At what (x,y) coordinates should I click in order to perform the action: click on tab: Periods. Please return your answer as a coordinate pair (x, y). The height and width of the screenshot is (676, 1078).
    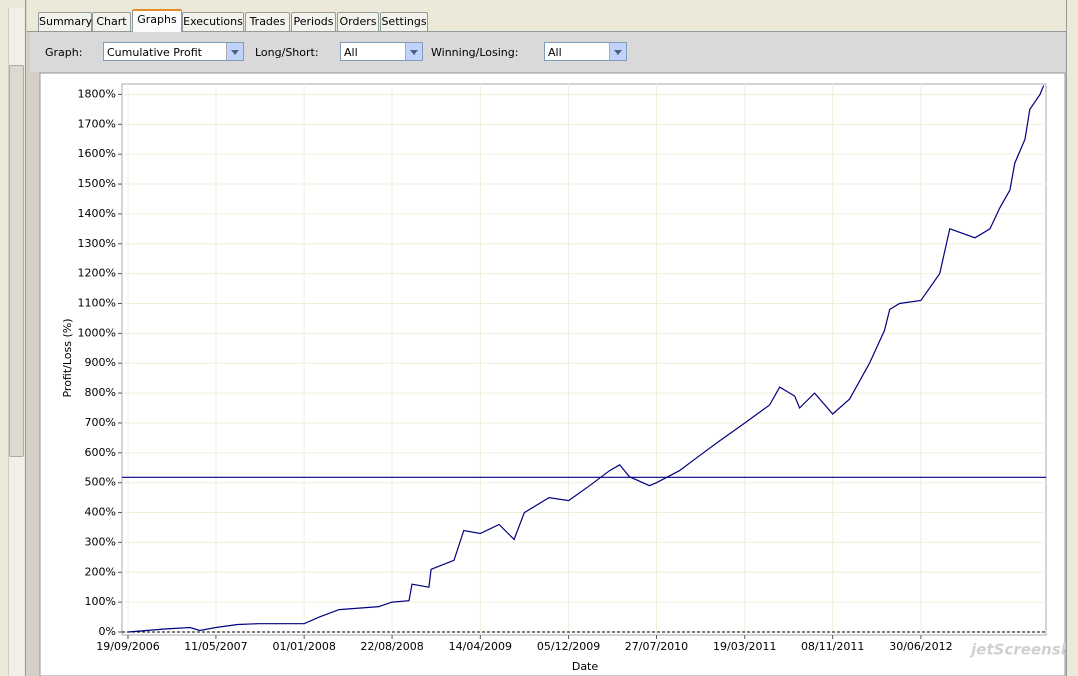
    Looking at the image, I should click on (313, 21).